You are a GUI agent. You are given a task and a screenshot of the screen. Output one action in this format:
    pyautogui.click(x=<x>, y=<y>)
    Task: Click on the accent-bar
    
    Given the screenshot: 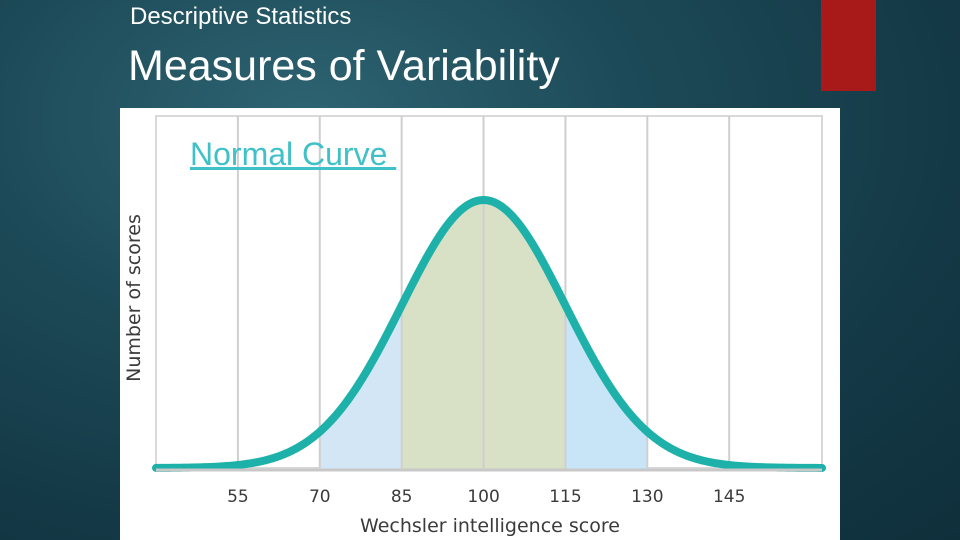 What is the action you would take?
    pyautogui.click(x=848, y=45)
    